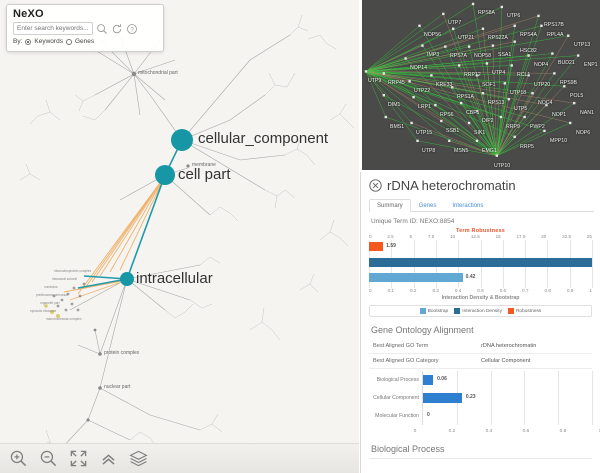 Image resolution: width=600 pixels, height=473 pixels. What do you see at coordinates (577, 96) in the screenshot?
I see `gene-label-pol5: POL5` at bounding box center [577, 96].